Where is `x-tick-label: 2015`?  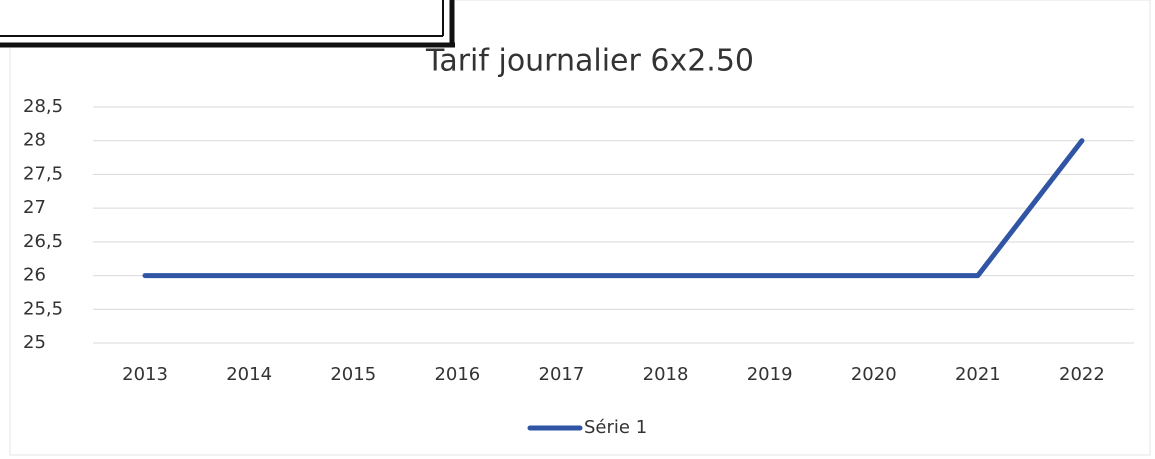
x-tick-label: 2015 is located at coordinates (353, 374).